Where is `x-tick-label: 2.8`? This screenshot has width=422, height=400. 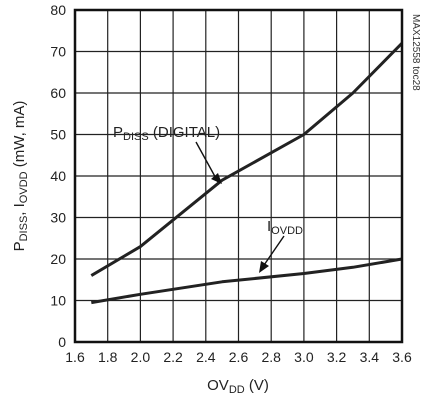 x-tick-label: 2.8 is located at coordinates (271, 357).